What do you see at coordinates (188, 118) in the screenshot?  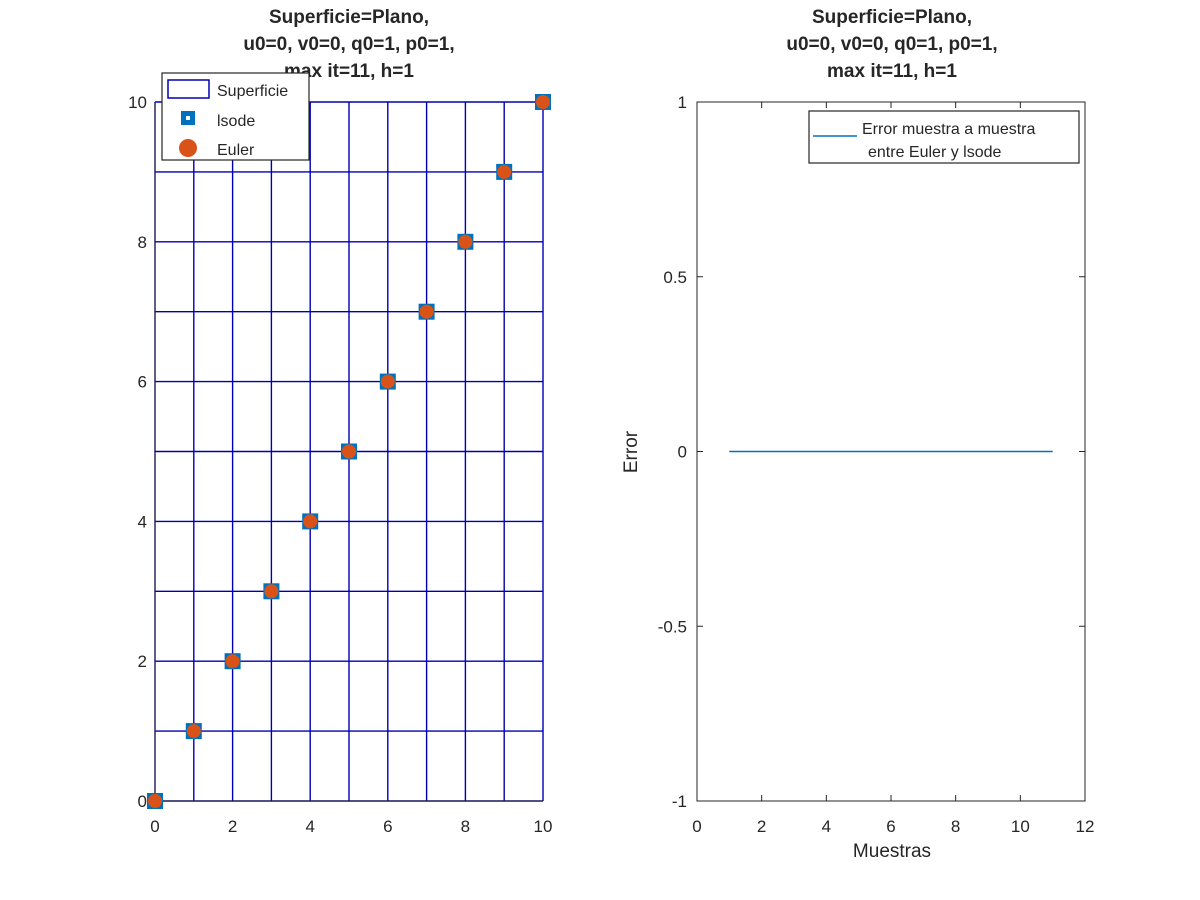 I see `legend-lsode-marker-center` at bounding box center [188, 118].